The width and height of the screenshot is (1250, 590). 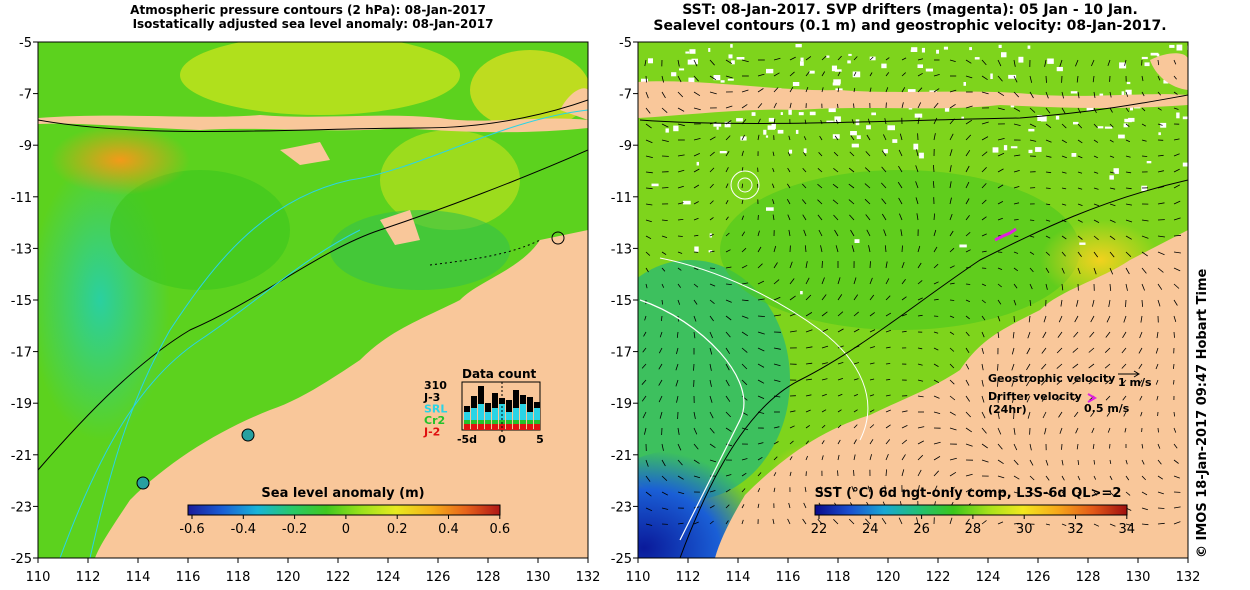 What do you see at coordinates (968, 493) in the screenshot?
I see `sst-colorbar-title: SST (°C) 6d ngt-only comp, L3S-6d QL>=2` at bounding box center [968, 493].